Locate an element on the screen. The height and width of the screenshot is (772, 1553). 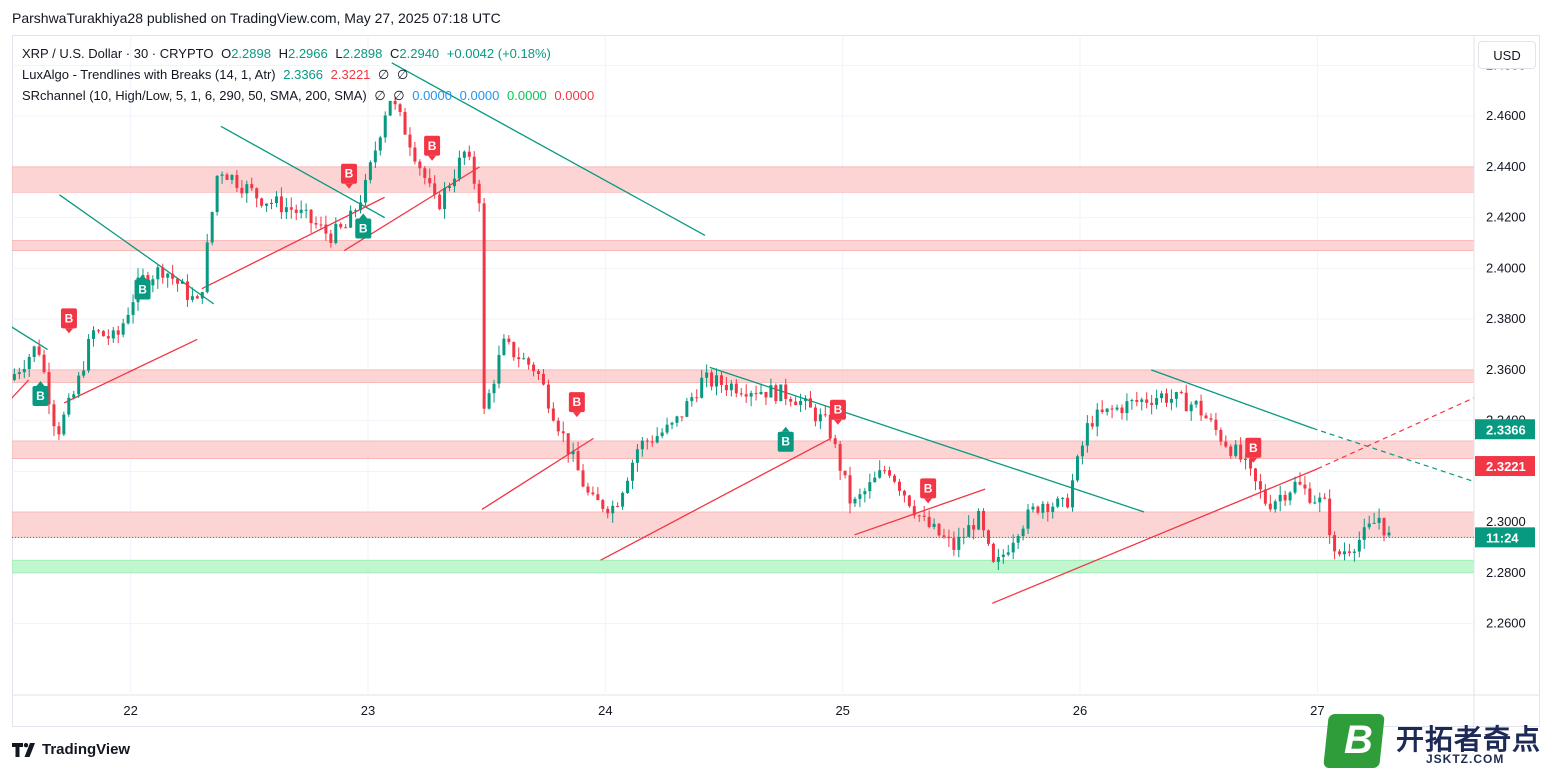
x-tick-label: 26 is located at coordinates (1080, 710).